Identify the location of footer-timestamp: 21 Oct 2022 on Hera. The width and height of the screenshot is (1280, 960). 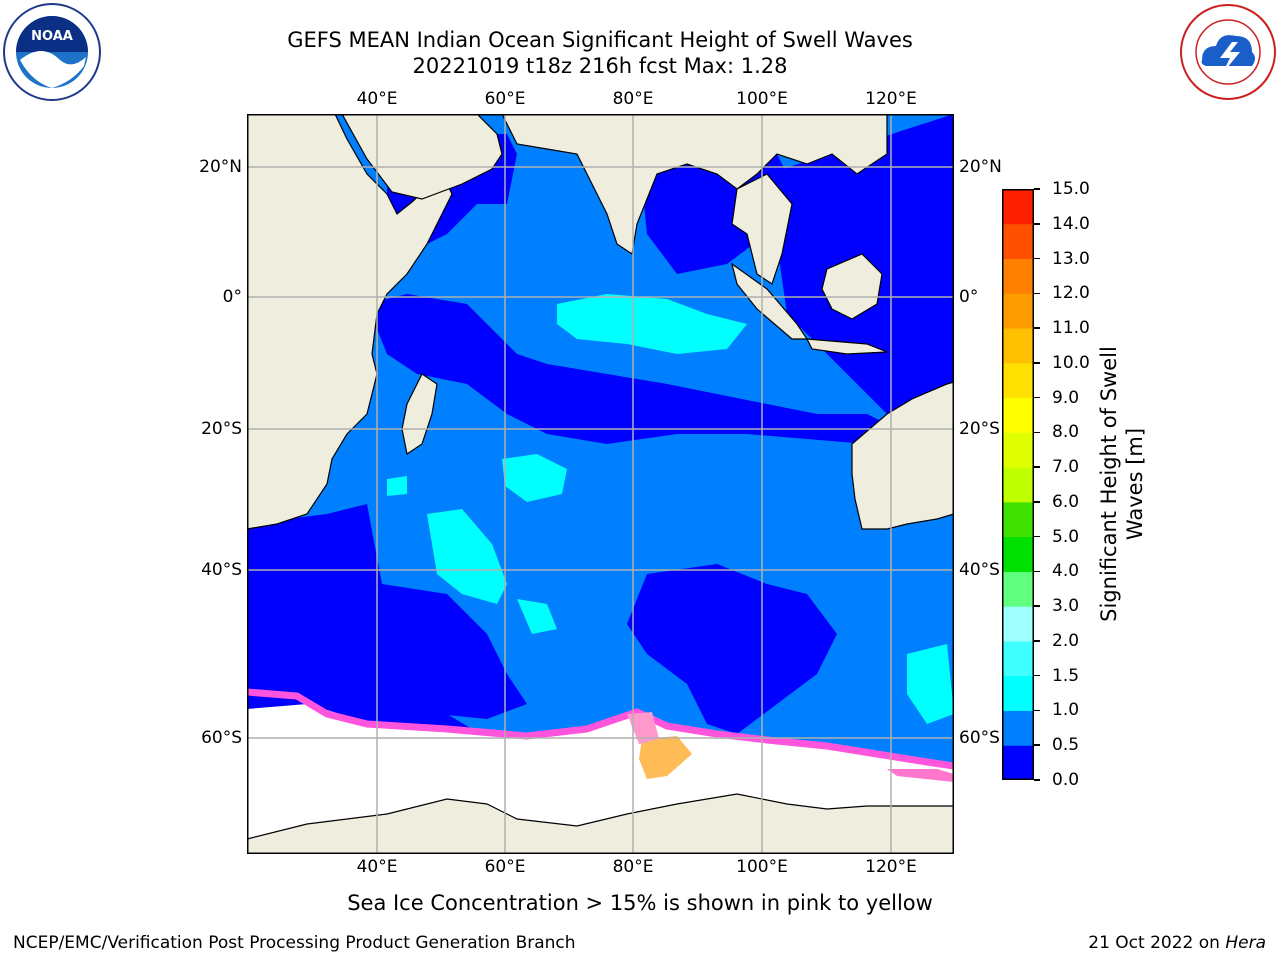
(1177, 943).